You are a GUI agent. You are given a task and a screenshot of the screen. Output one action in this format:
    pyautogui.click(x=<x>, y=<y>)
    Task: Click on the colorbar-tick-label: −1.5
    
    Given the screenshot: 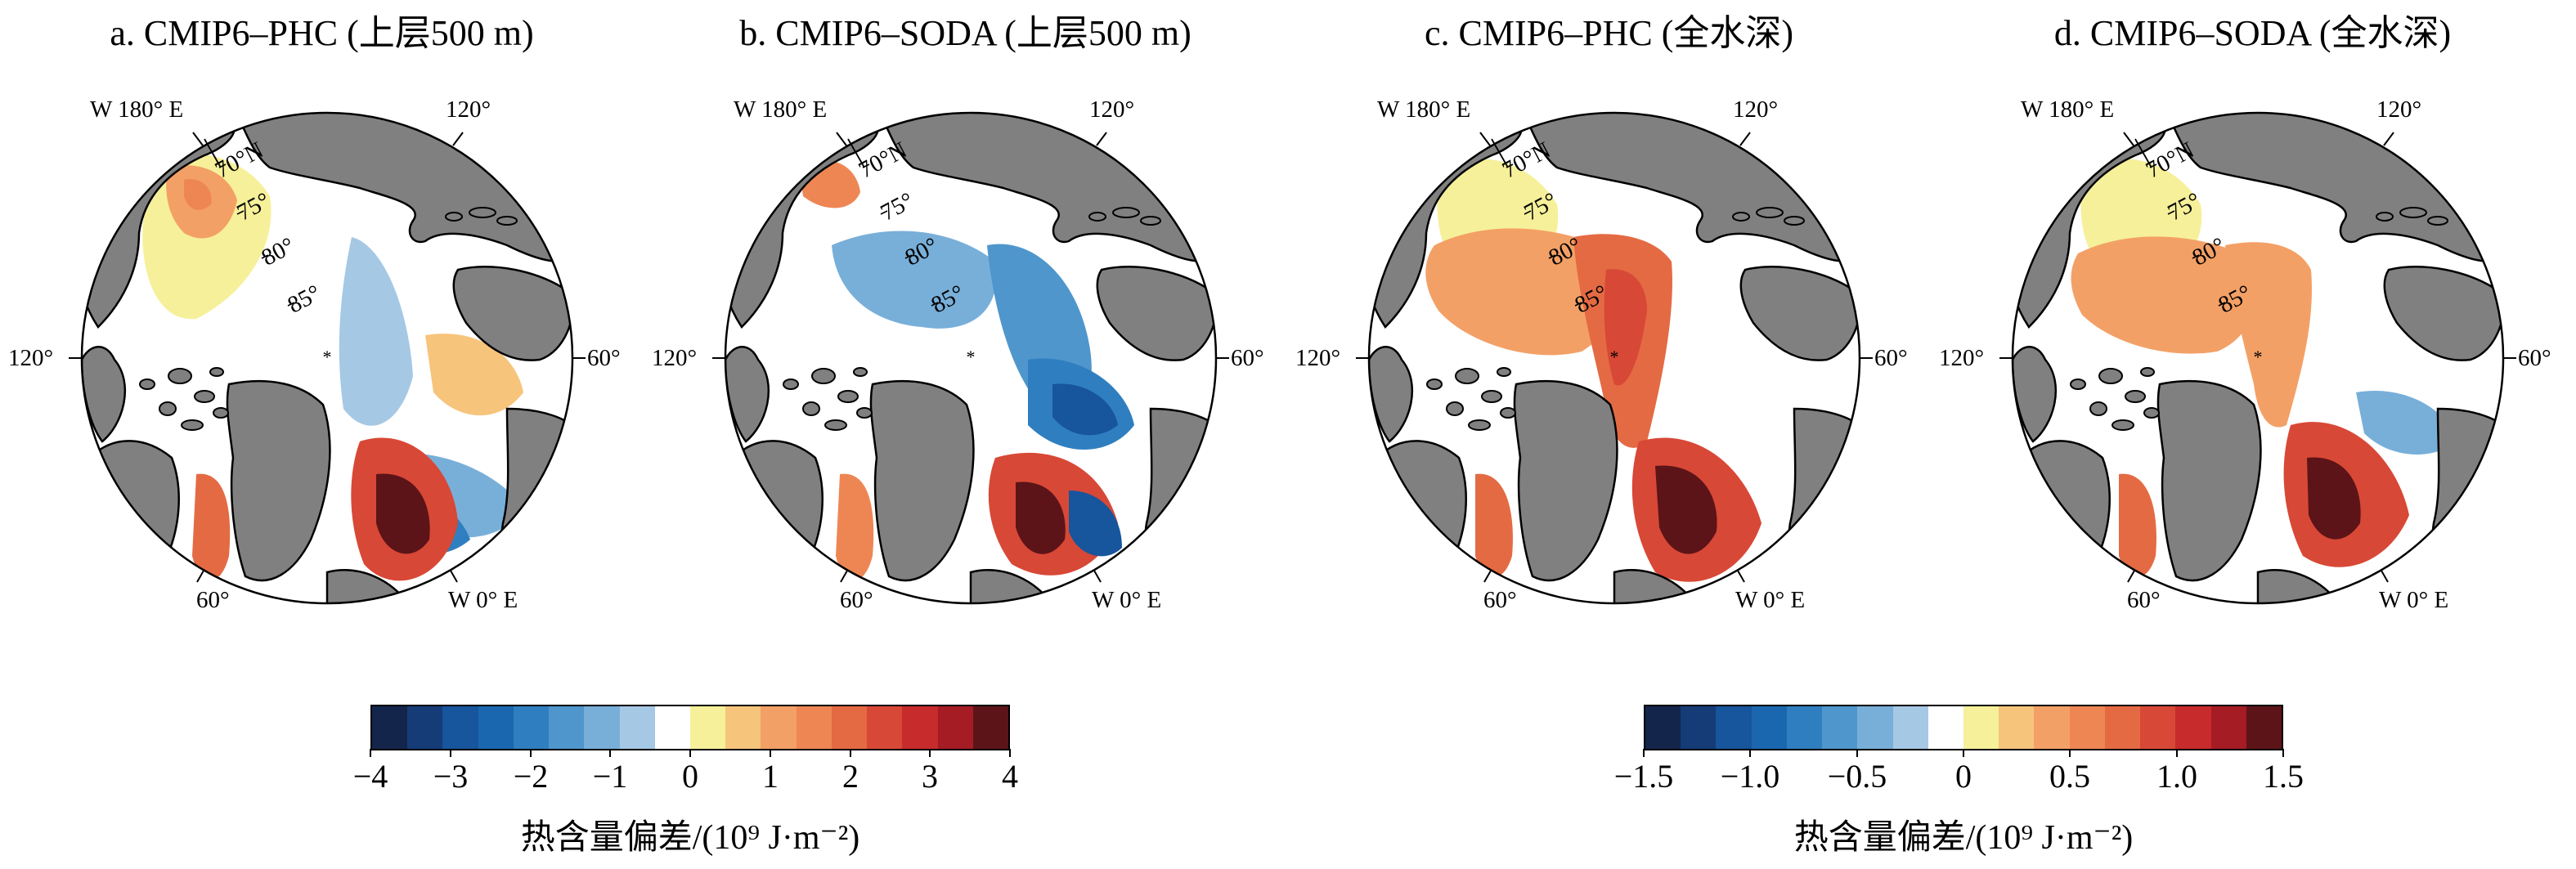 What is the action you would take?
    pyautogui.click(x=1643, y=777)
    